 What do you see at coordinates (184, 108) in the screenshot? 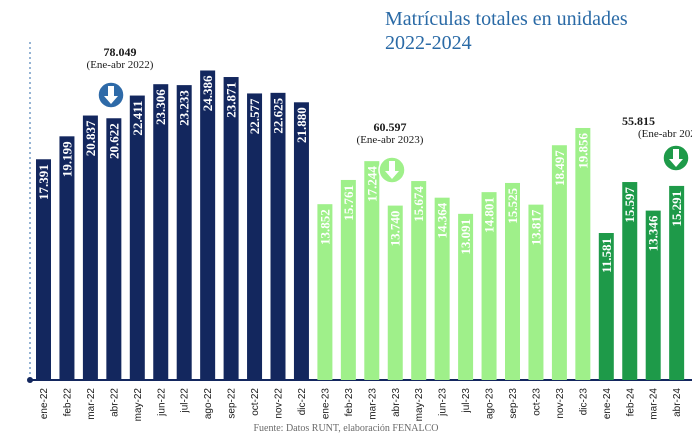
I see `value-label-jul-22: 23.233` at bounding box center [184, 108].